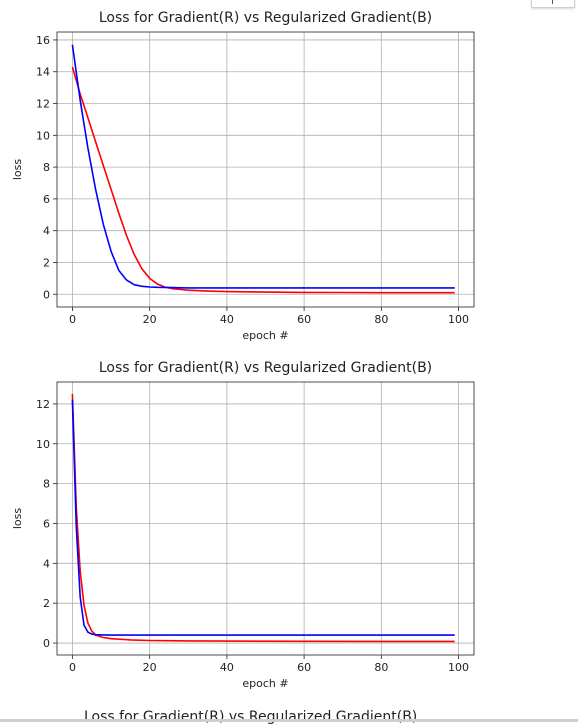 The image size is (578, 725). What do you see at coordinates (289, 720) in the screenshot?
I see `output-cell-border` at bounding box center [289, 720].